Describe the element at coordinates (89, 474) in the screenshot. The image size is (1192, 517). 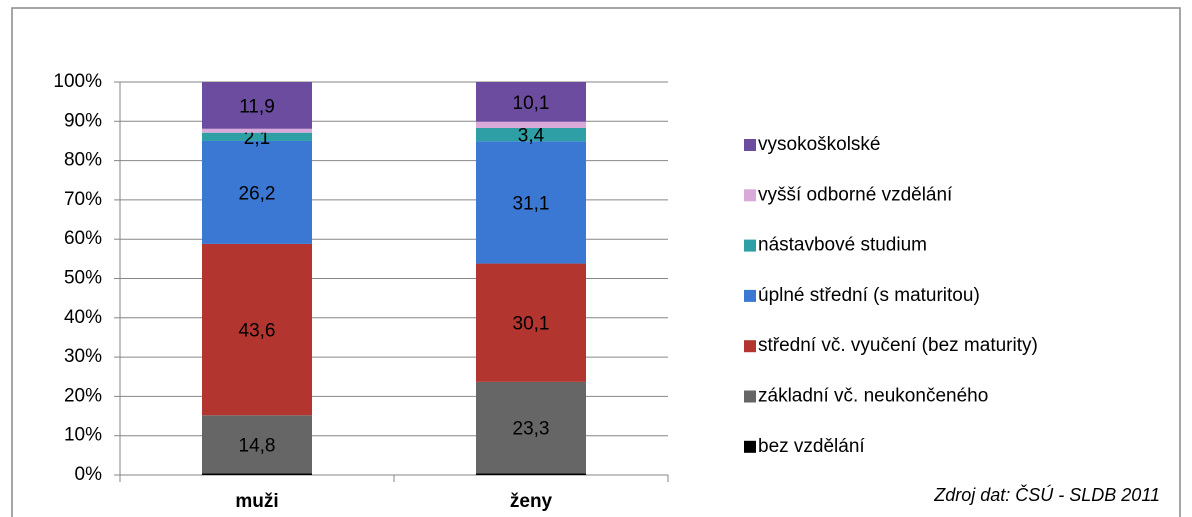
I see `y-tick-label: 0%` at that location.